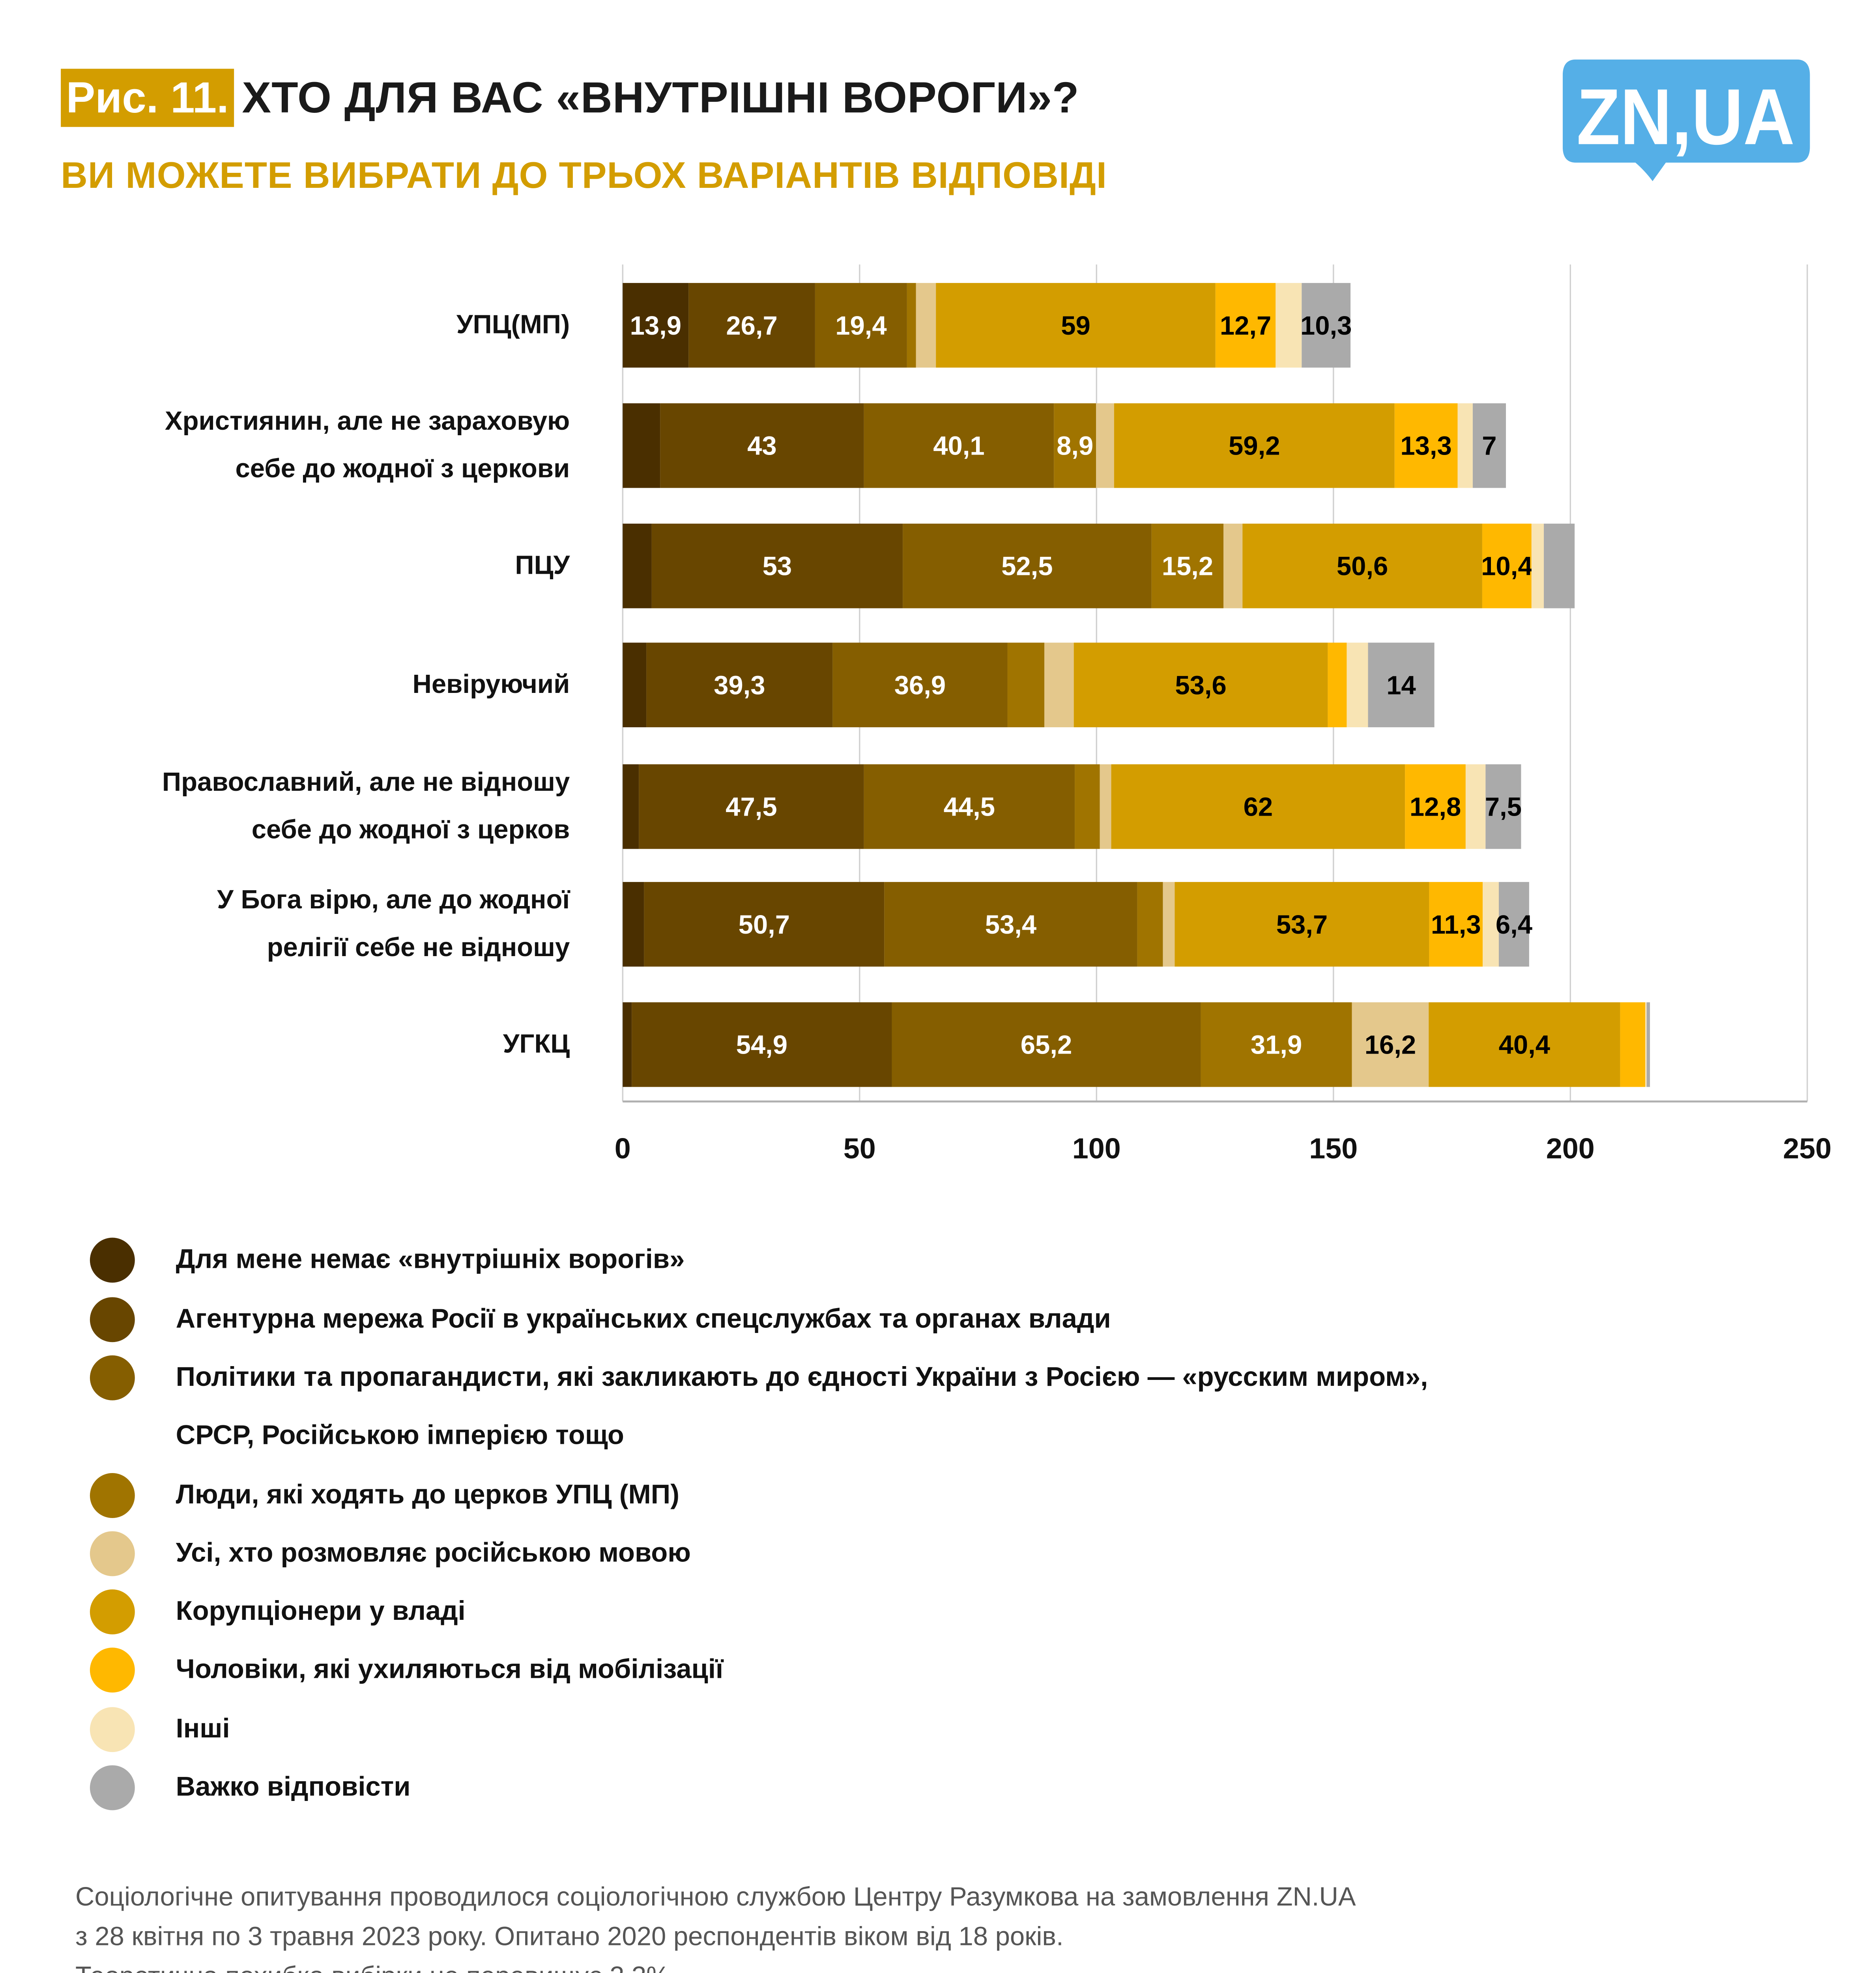  I want to click on category-label: ПЦУ, so click(542, 566).